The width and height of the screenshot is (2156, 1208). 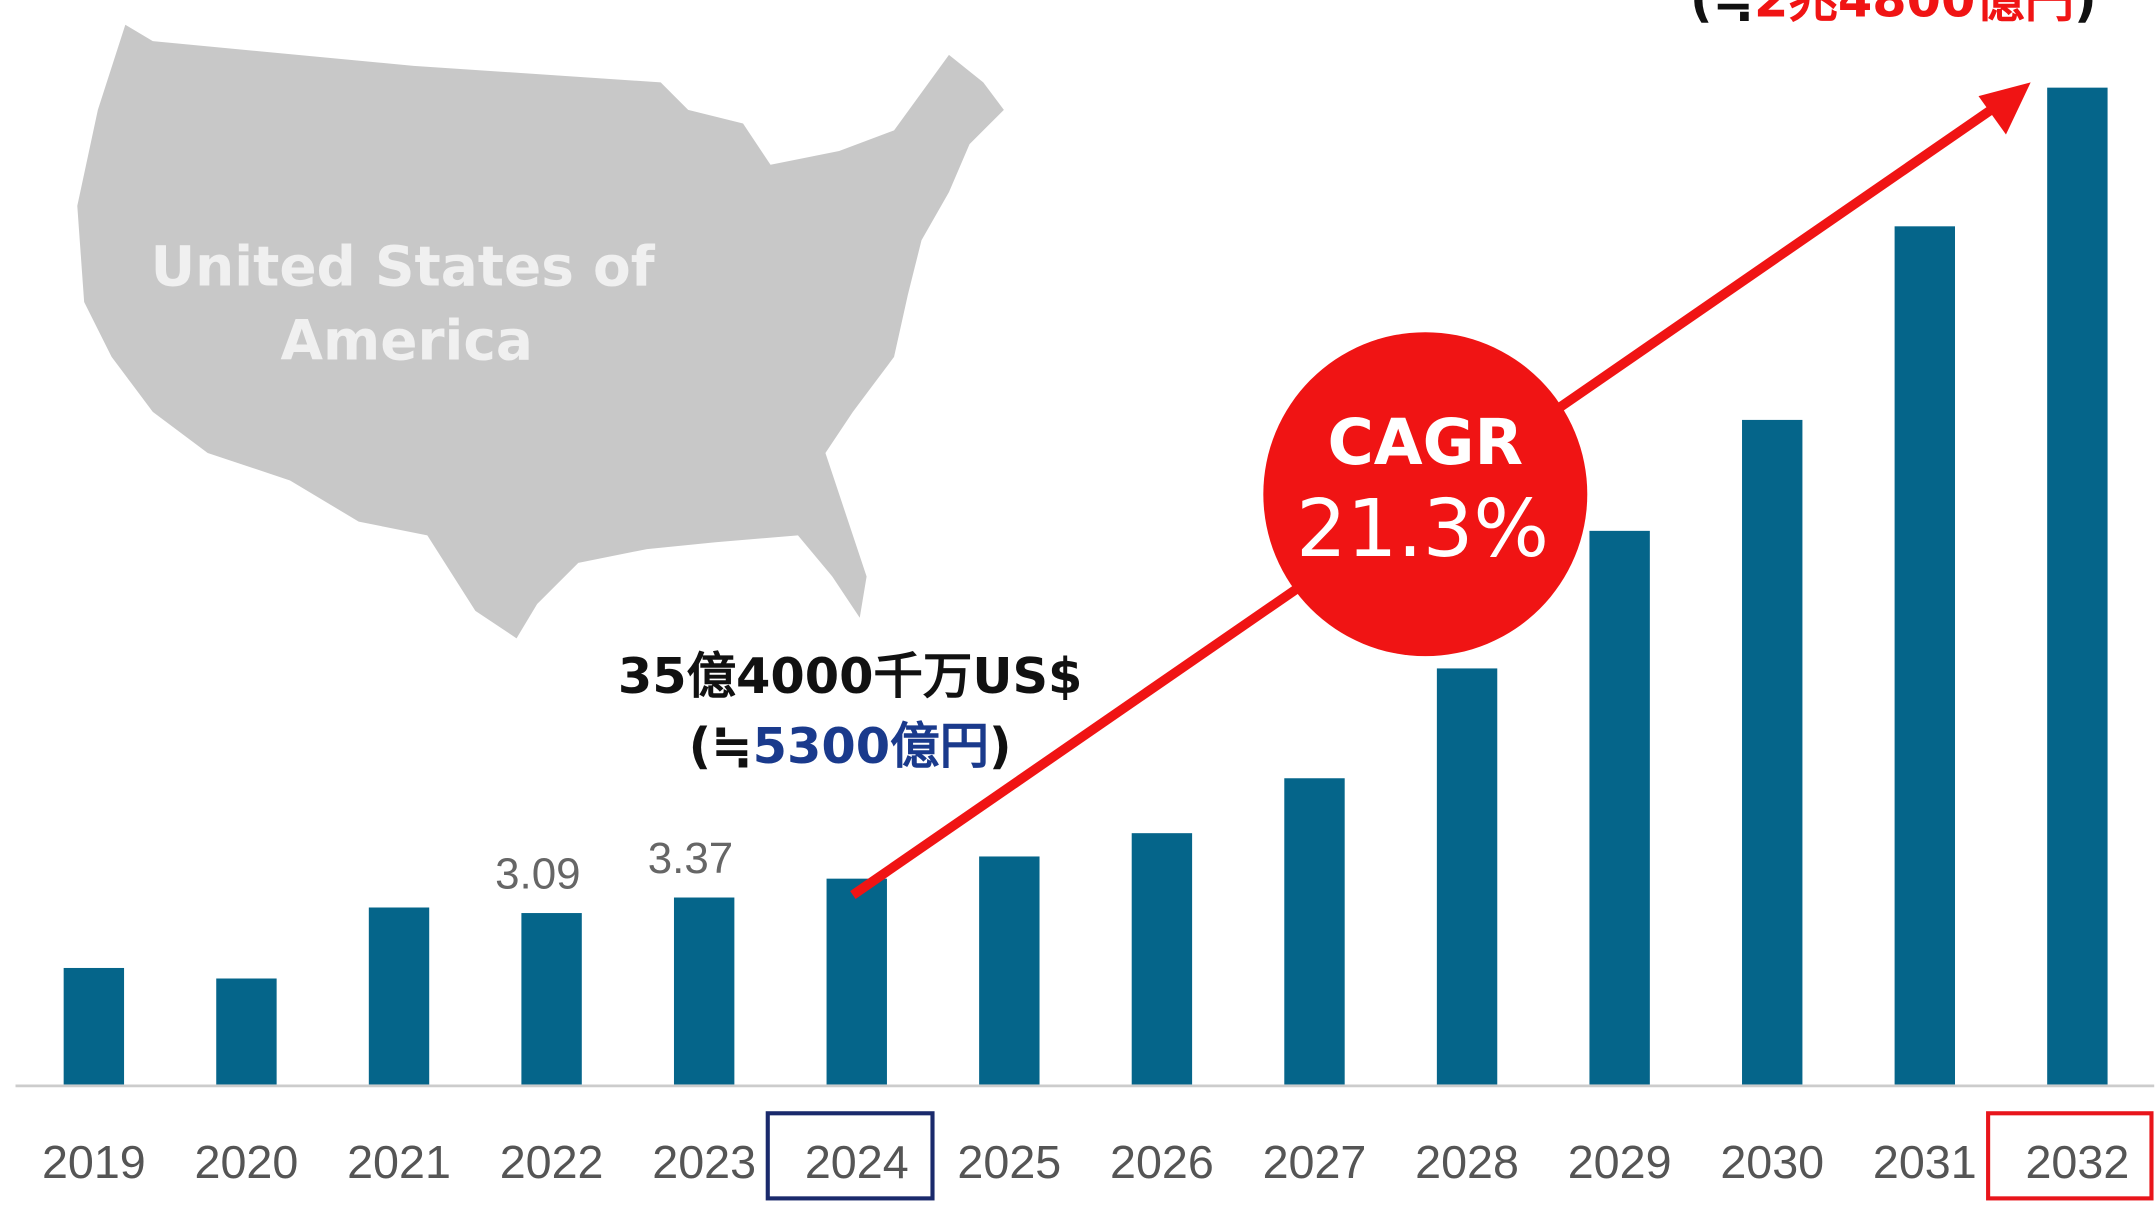 What do you see at coordinates (871, 746) in the screenshot?
I see `annotation-yen: 5300億円` at bounding box center [871, 746].